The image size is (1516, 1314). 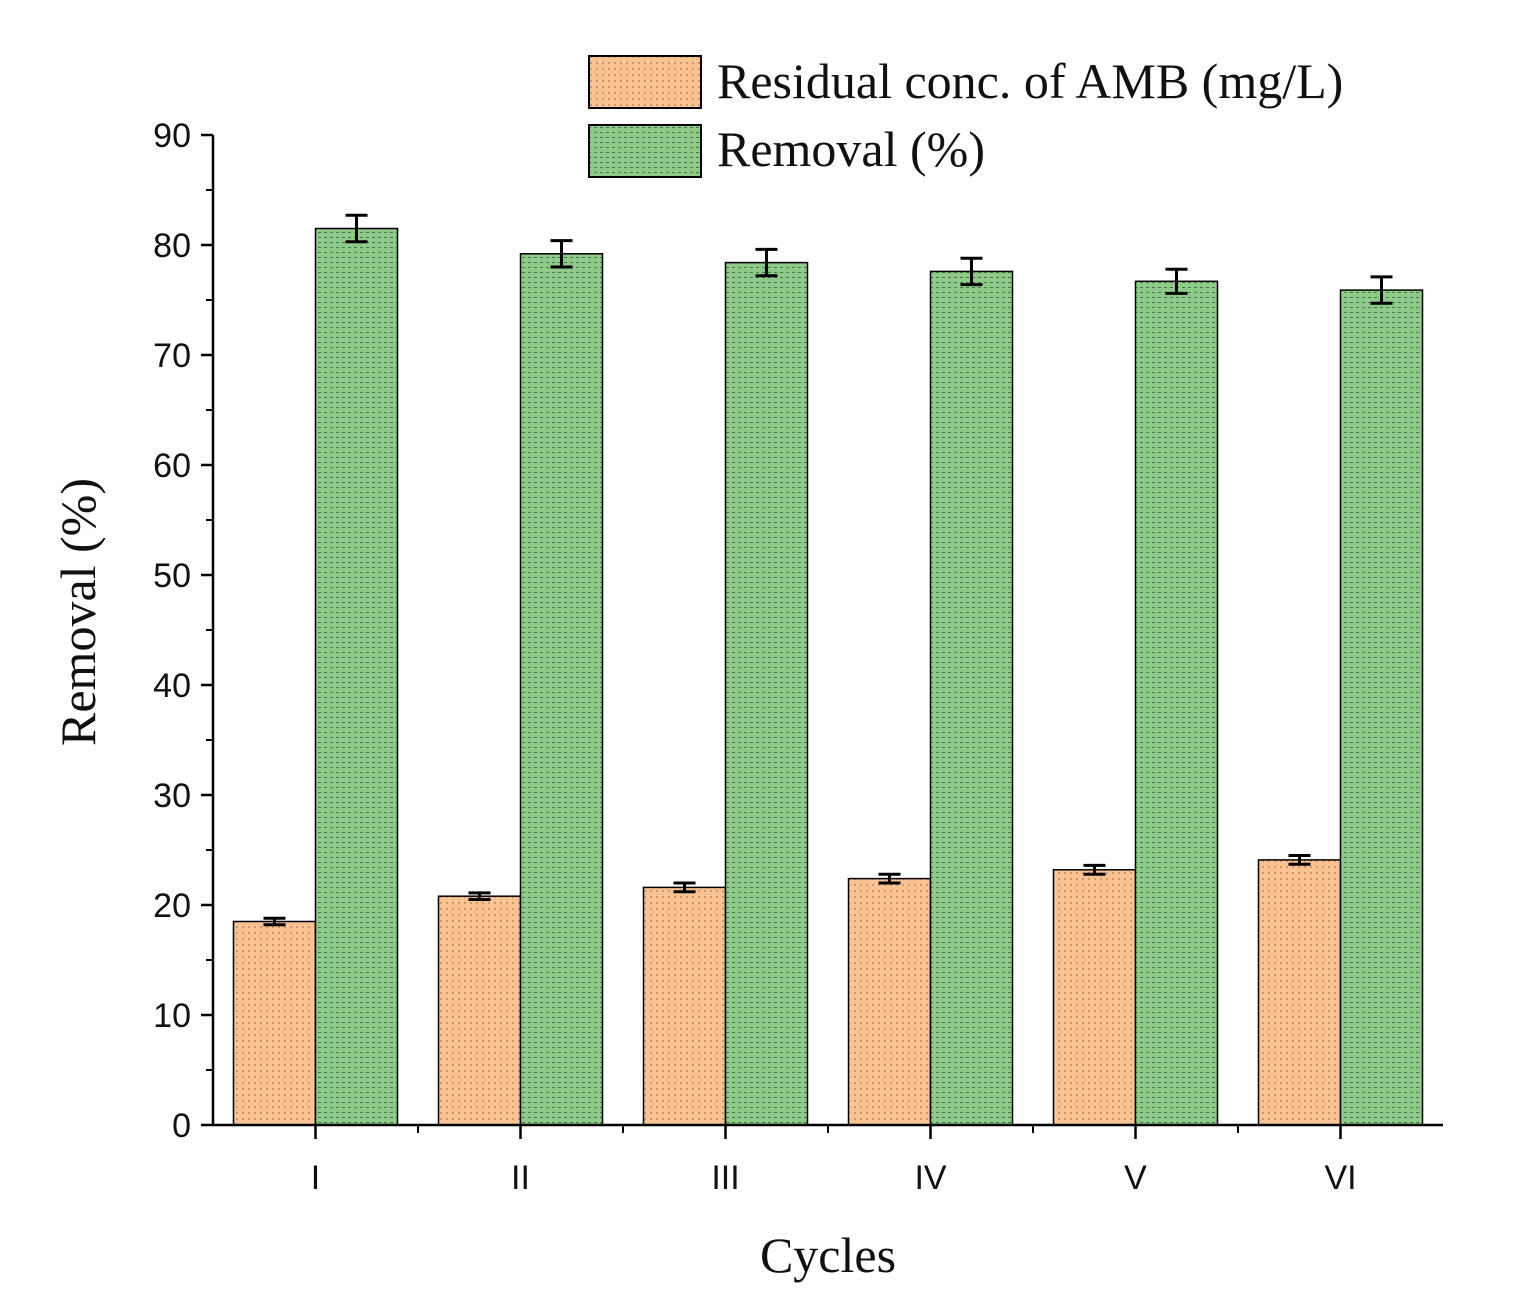 What do you see at coordinates (645, 82) in the screenshot?
I see `legend-swatch-residual` at bounding box center [645, 82].